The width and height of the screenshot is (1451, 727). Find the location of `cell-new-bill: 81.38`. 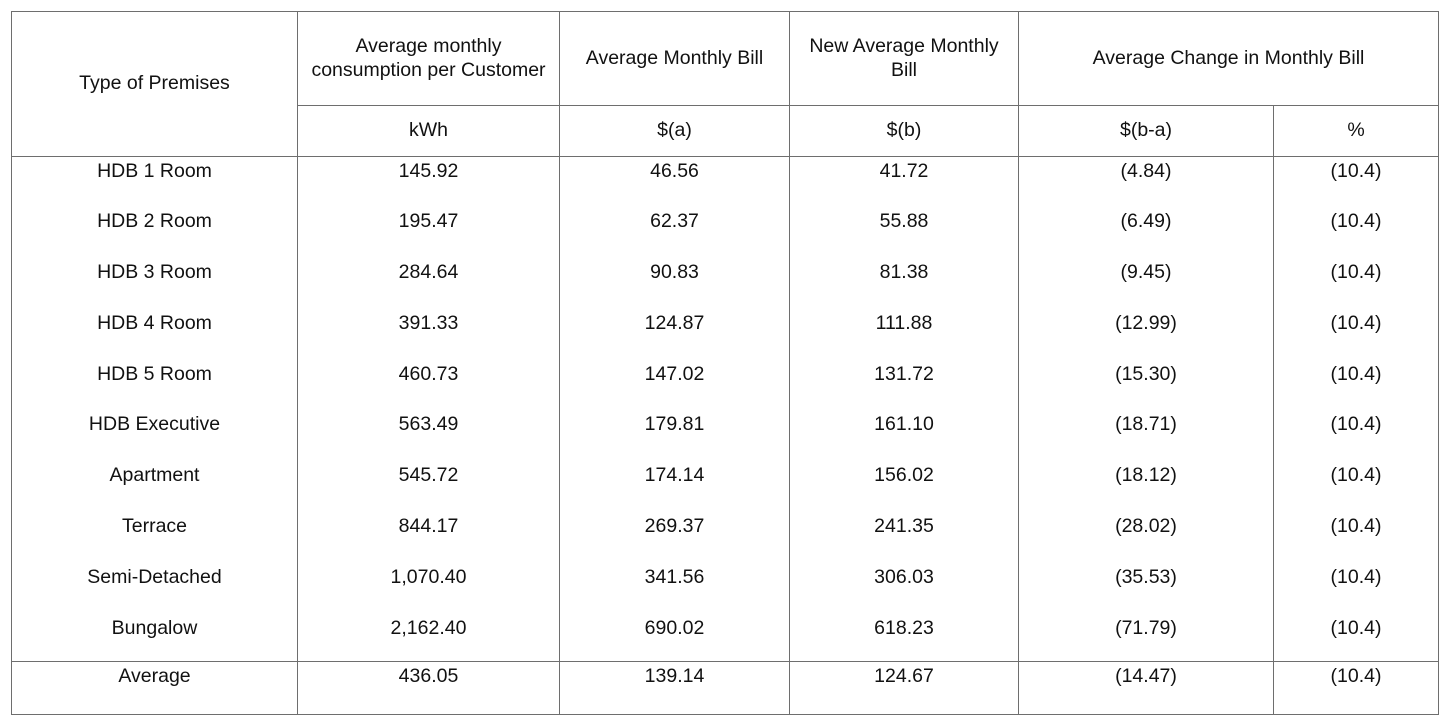

cell-new-bill: 81.38 is located at coordinates (904, 283).